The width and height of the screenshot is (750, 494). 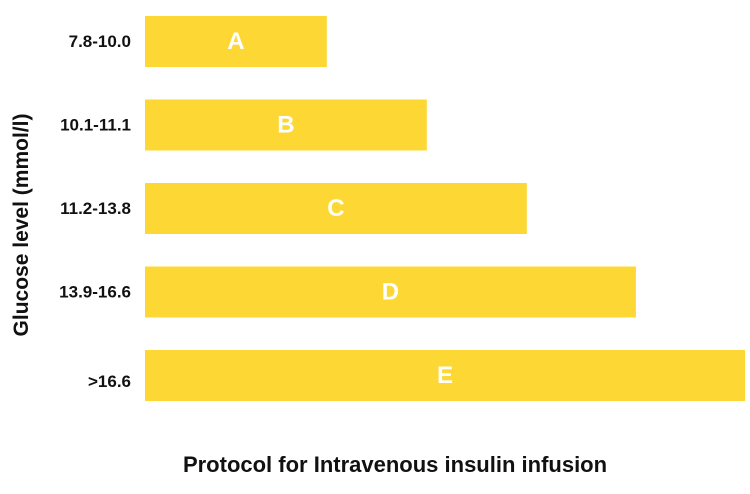 I want to click on bar-label-a: A, so click(x=235, y=41).